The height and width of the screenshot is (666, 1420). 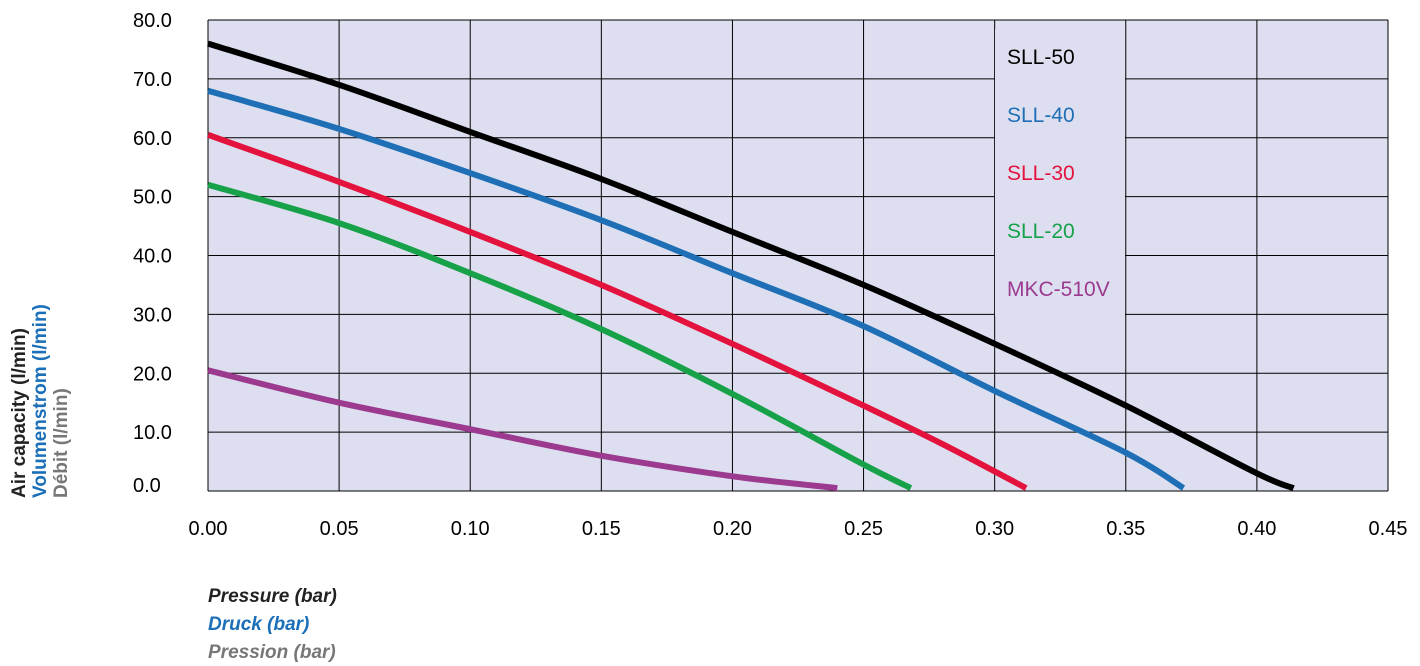 What do you see at coordinates (19, 413) in the screenshot?
I see `y-axis-title-line: Air capacity (l/min)` at bounding box center [19, 413].